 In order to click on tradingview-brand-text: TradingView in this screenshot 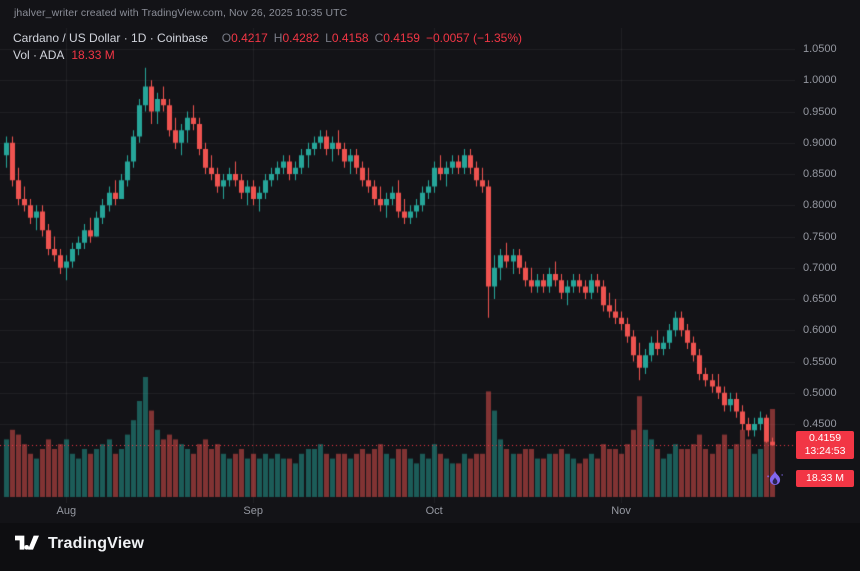, I will do `click(96, 543)`.